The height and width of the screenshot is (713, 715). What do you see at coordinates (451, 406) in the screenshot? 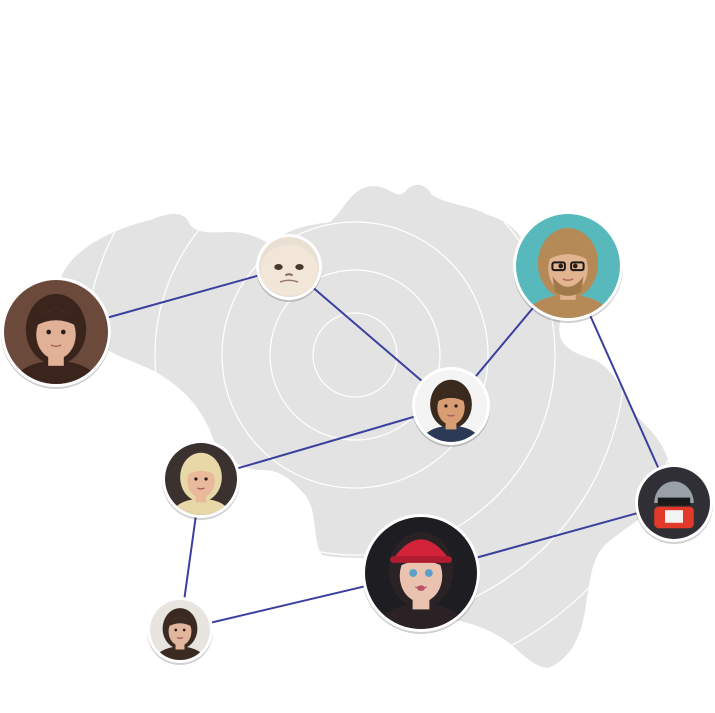
I see `portrait-man-short-hair-icon` at bounding box center [451, 406].